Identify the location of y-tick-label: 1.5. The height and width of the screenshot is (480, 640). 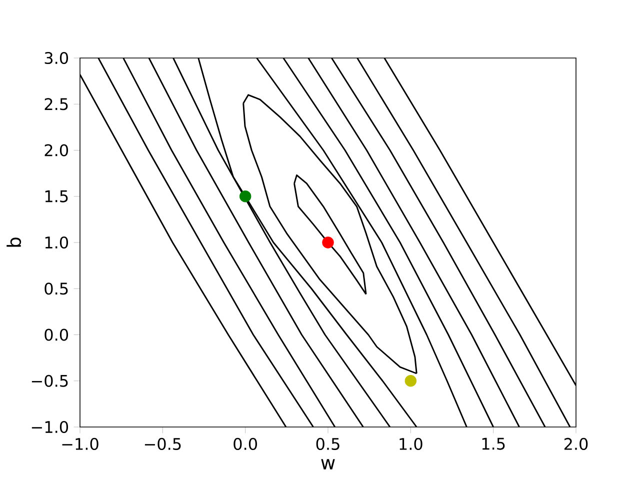
(56, 196).